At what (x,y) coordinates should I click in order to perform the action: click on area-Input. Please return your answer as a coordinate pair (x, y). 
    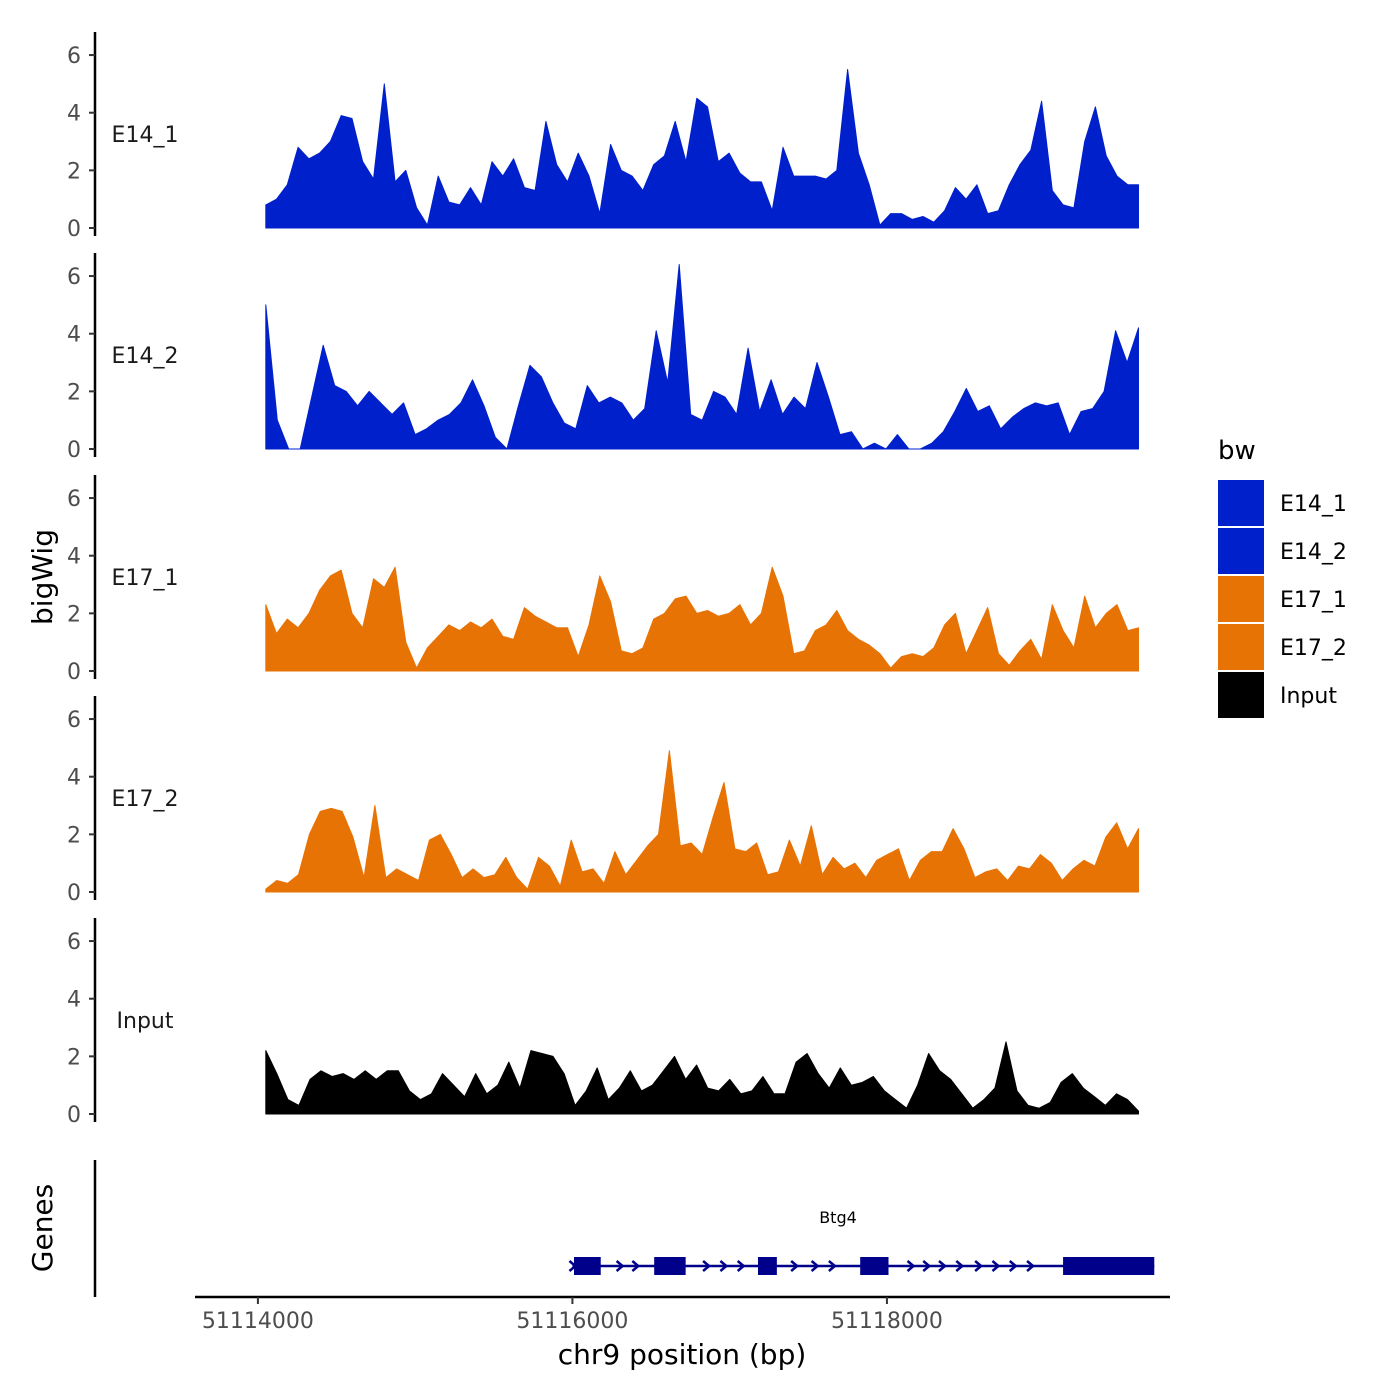
    Looking at the image, I should click on (702, 1078).